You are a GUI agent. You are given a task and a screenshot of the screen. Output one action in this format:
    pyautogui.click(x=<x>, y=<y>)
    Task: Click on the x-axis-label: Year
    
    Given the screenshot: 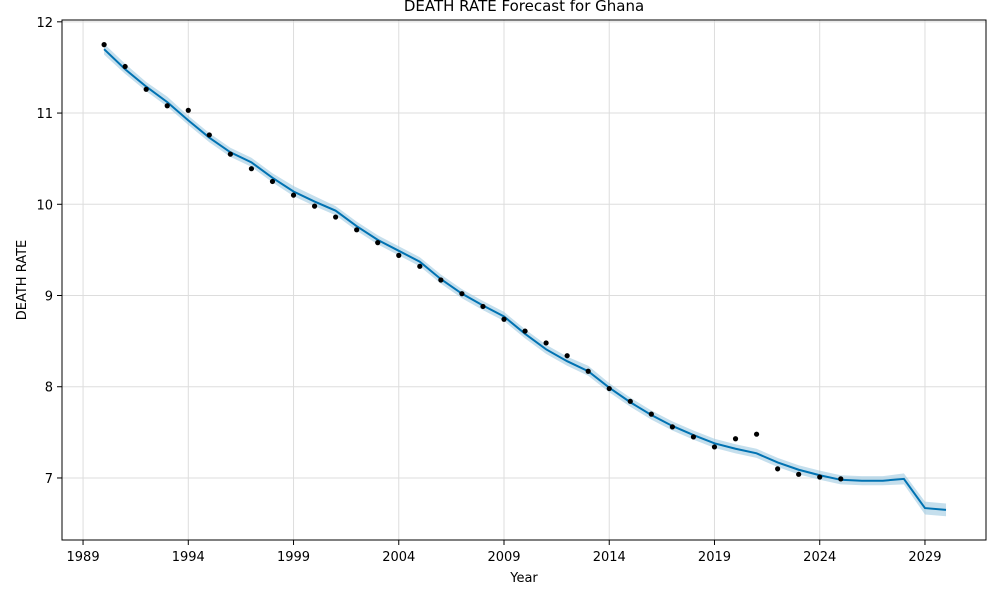 What is the action you would take?
    pyautogui.click(x=523, y=578)
    